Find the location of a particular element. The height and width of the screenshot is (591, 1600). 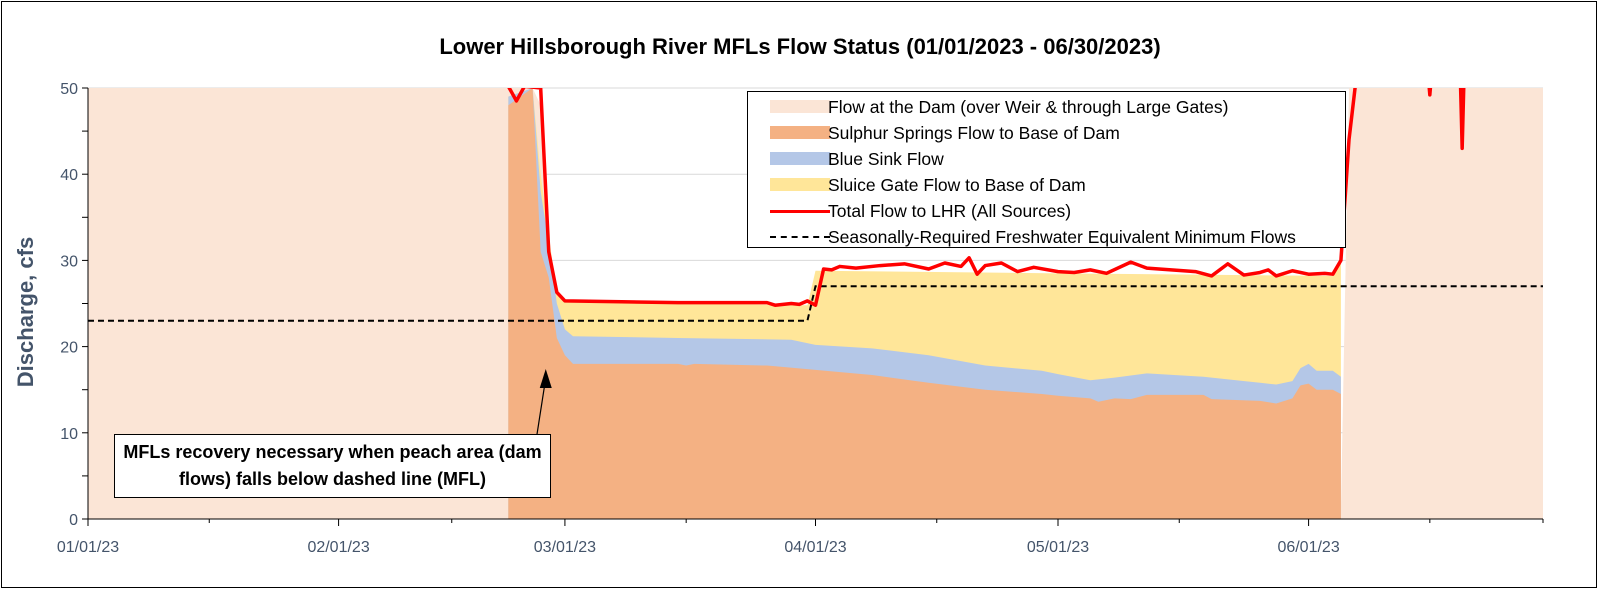

x-tick-label: 02/01/23 is located at coordinates (338, 547).